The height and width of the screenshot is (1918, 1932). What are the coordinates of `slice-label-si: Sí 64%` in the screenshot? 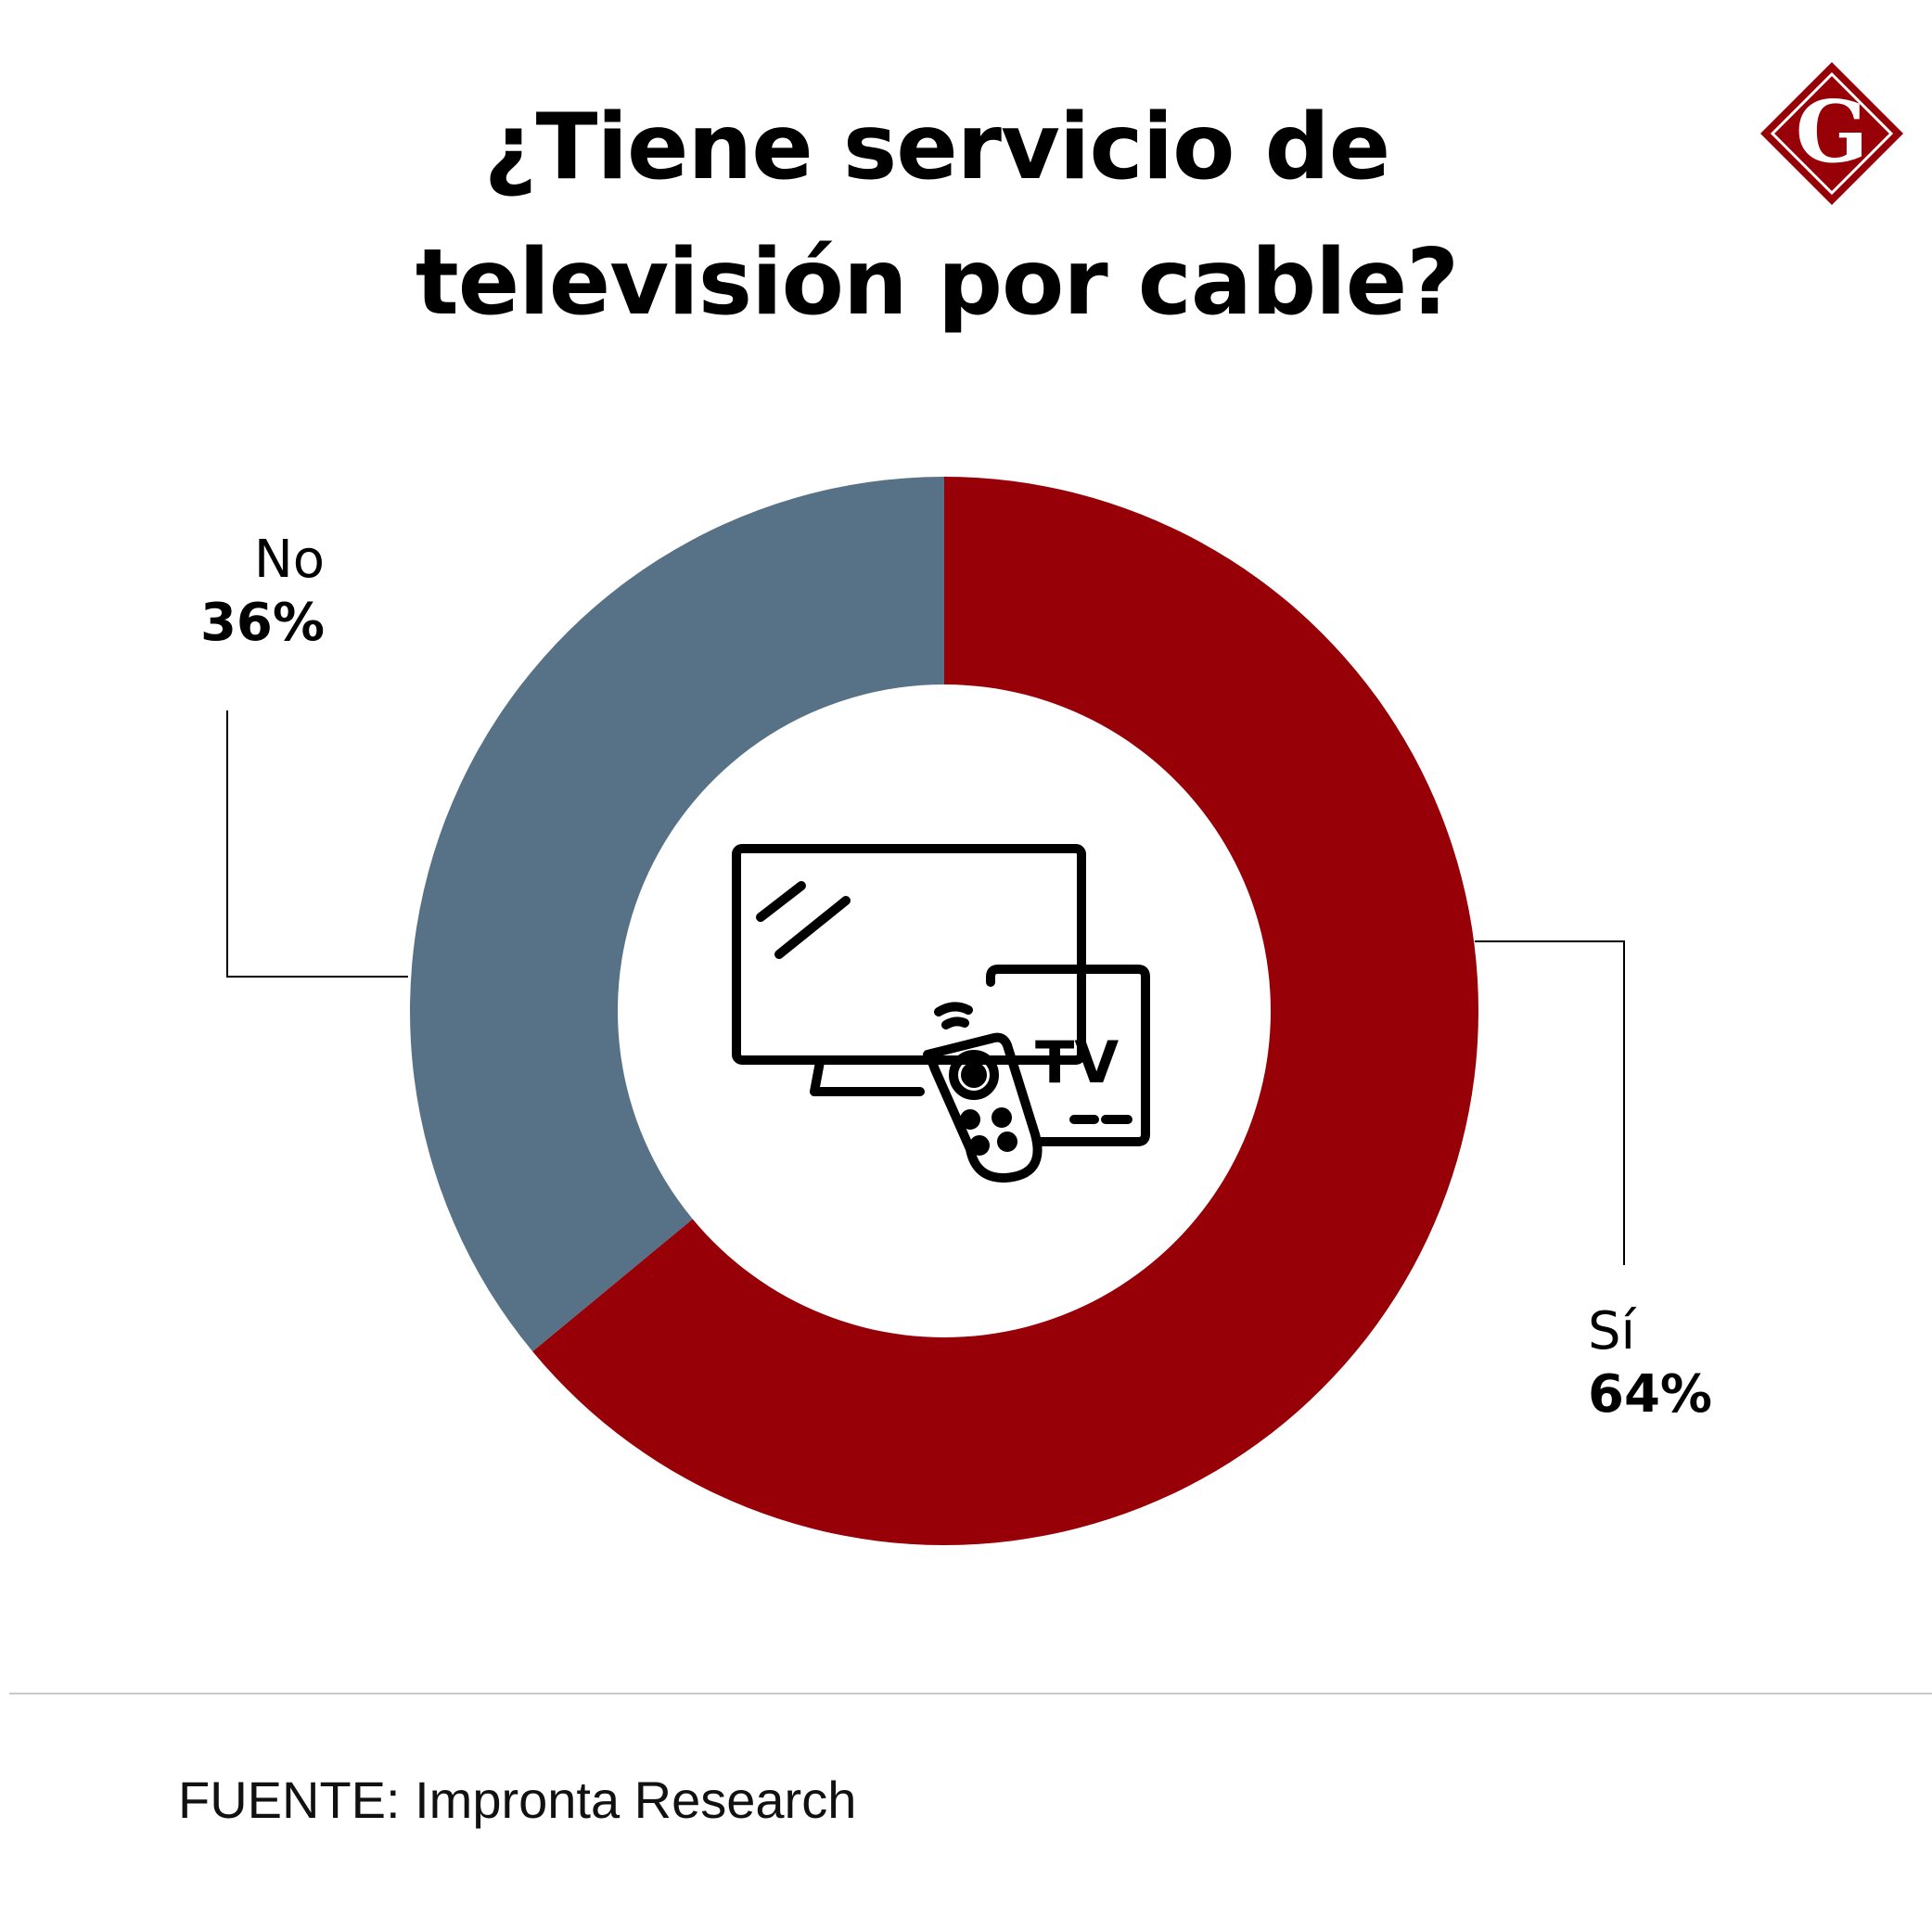 It's located at (1650, 1363).